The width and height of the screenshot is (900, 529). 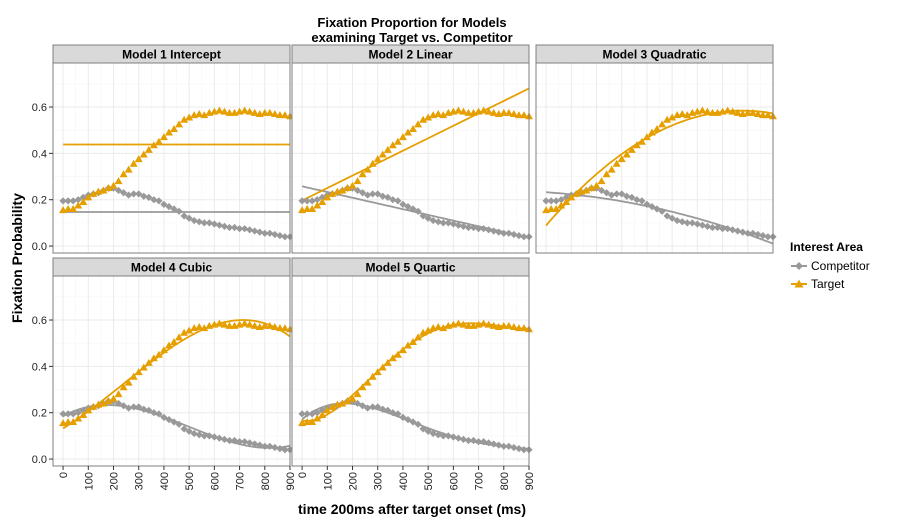 I want to click on legend: Interest Area Competitor Target, so click(x=830, y=265).